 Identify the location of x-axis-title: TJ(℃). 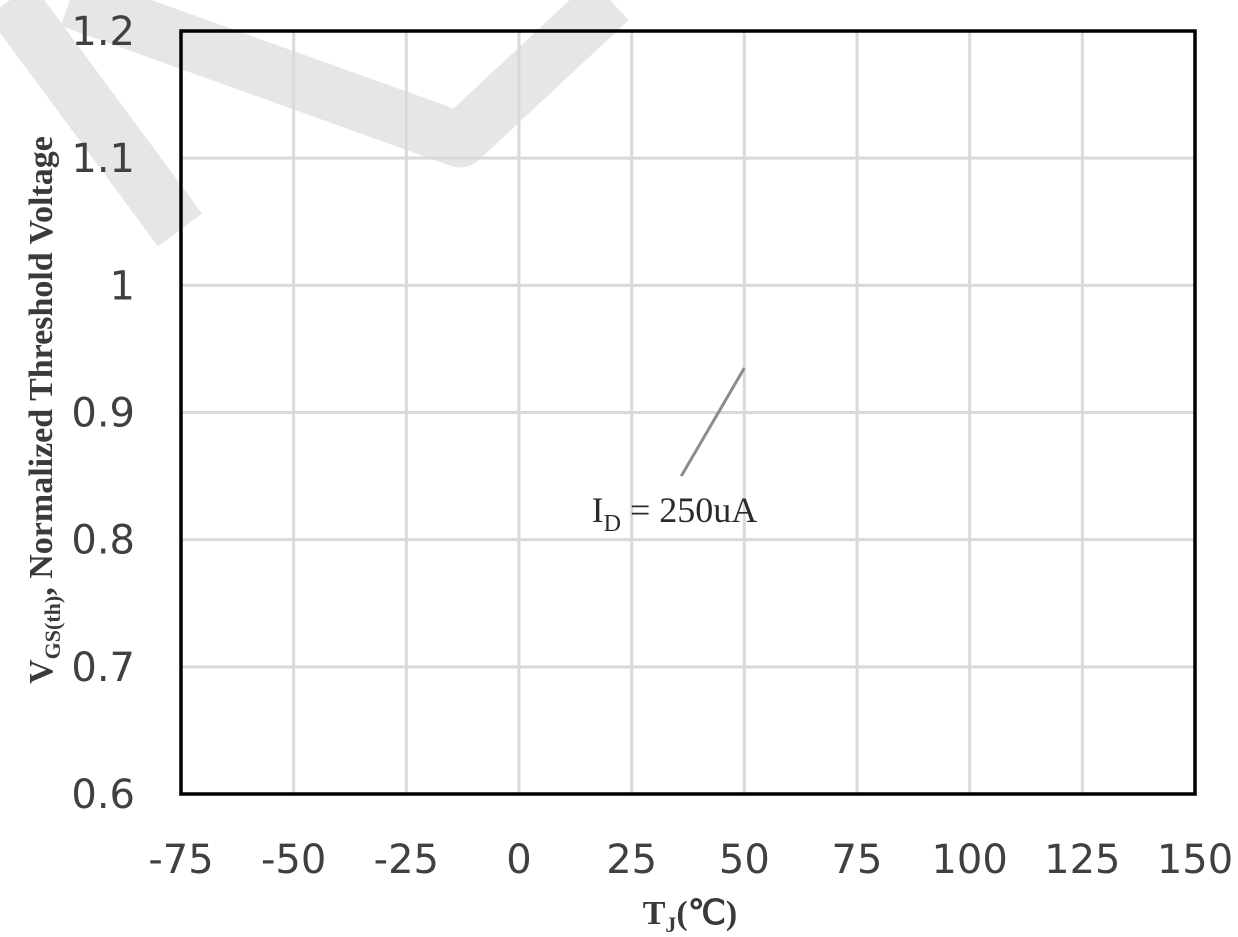
(690, 916).